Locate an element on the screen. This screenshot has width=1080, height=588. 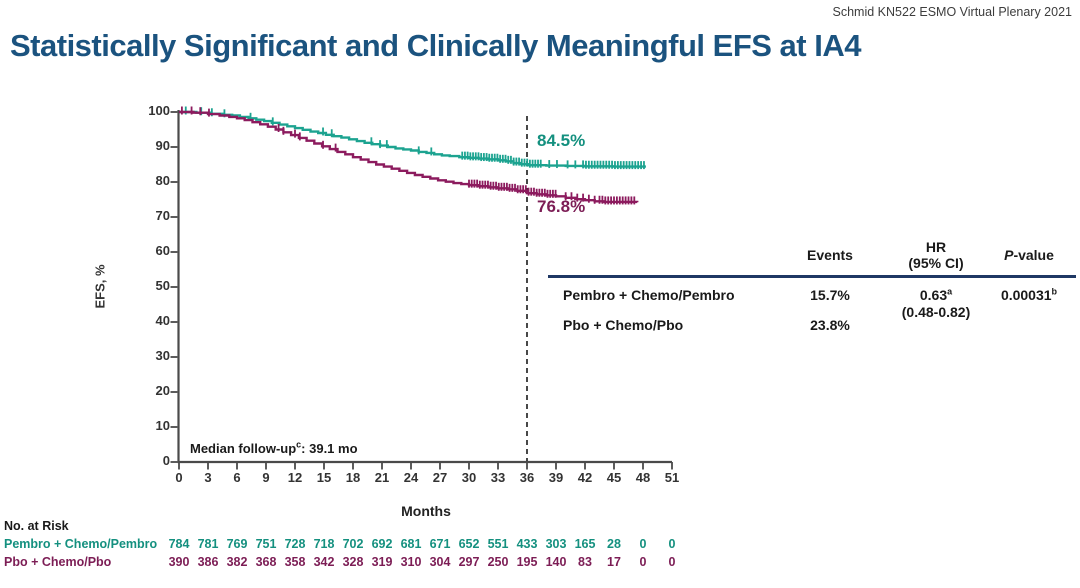
risk-value: 781 is located at coordinates (208, 544).